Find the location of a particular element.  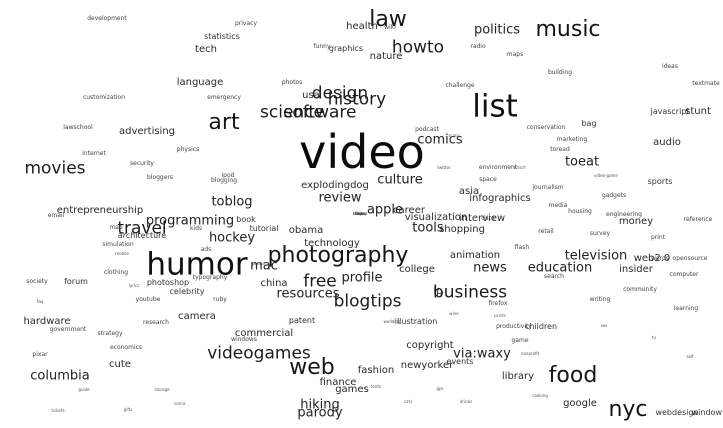

tag-word: review is located at coordinates (340, 198).